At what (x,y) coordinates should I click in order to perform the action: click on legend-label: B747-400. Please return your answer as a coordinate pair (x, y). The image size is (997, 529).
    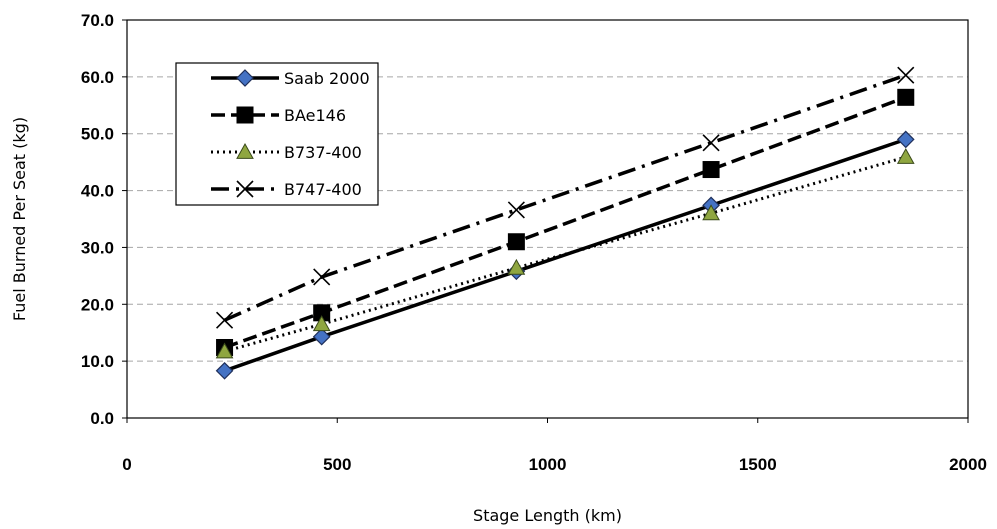
    Looking at the image, I should click on (323, 189).